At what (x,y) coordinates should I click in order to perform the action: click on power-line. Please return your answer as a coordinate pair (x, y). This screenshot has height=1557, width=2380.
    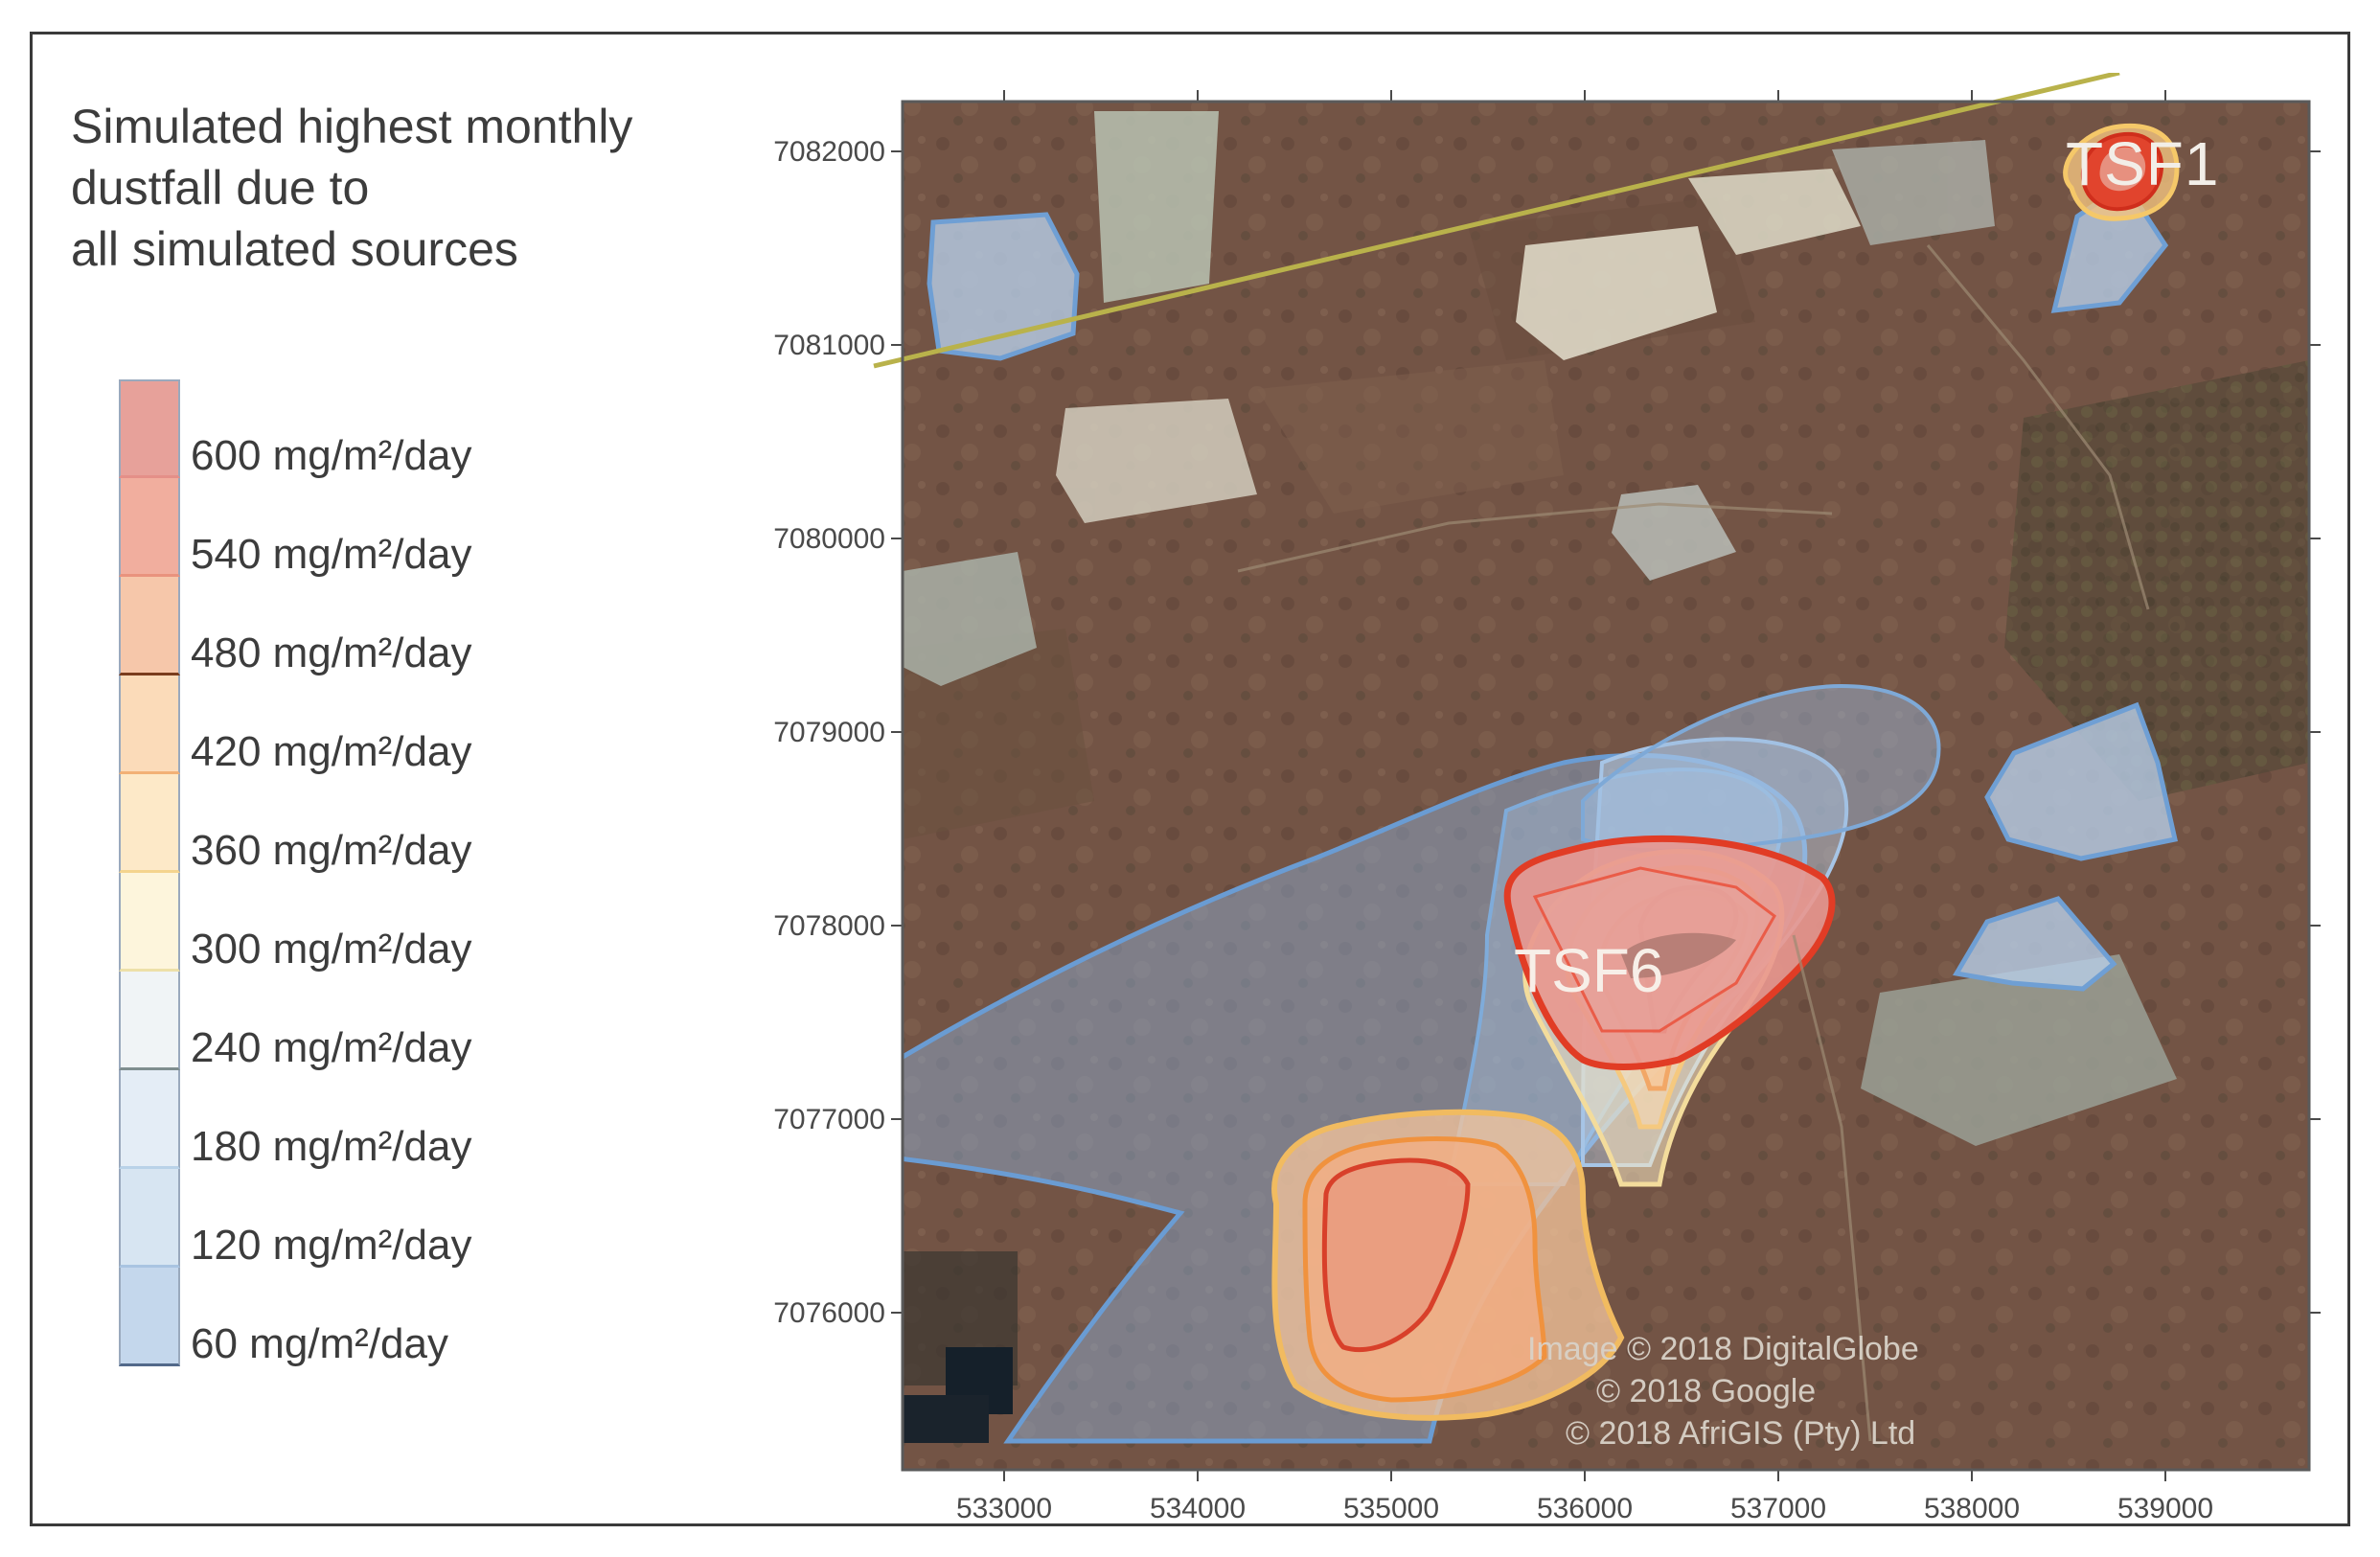
    Looking at the image, I should click on (1497, 221).